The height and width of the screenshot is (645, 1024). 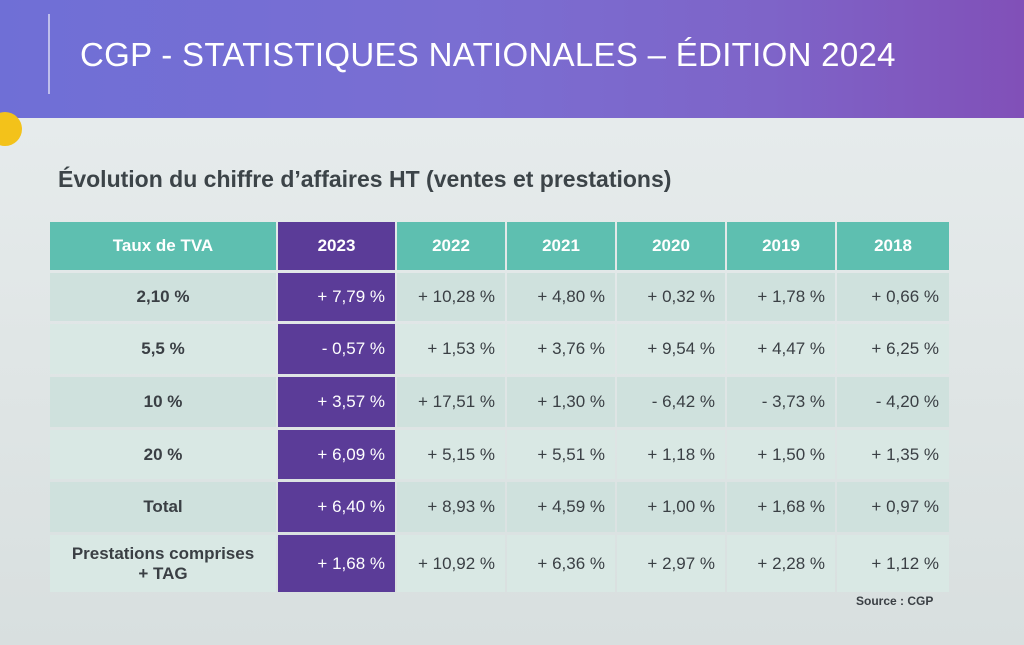 What do you see at coordinates (163, 573) in the screenshot?
I see `row-label-line2: + TAG` at bounding box center [163, 573].